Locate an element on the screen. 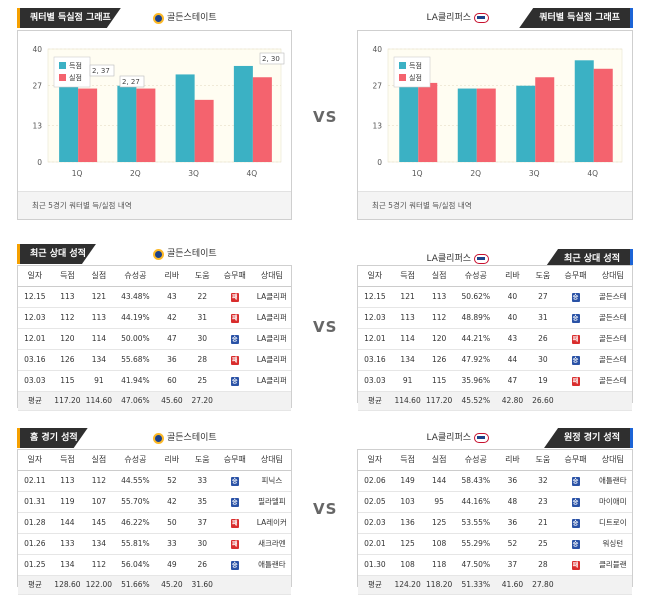 The image size is (650, 596). cell-opp-points: 125 is located at coordinates (439, 523).